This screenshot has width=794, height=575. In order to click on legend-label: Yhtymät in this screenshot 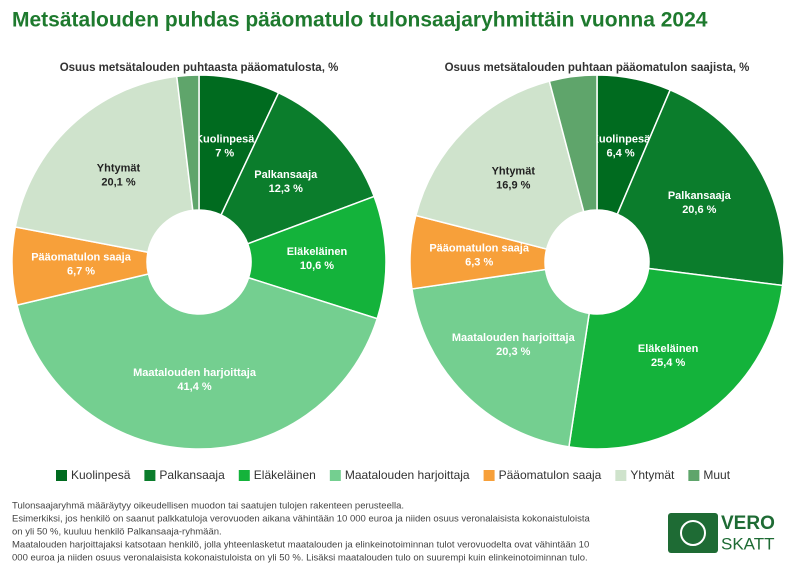, I will do `click(652, 475)`.